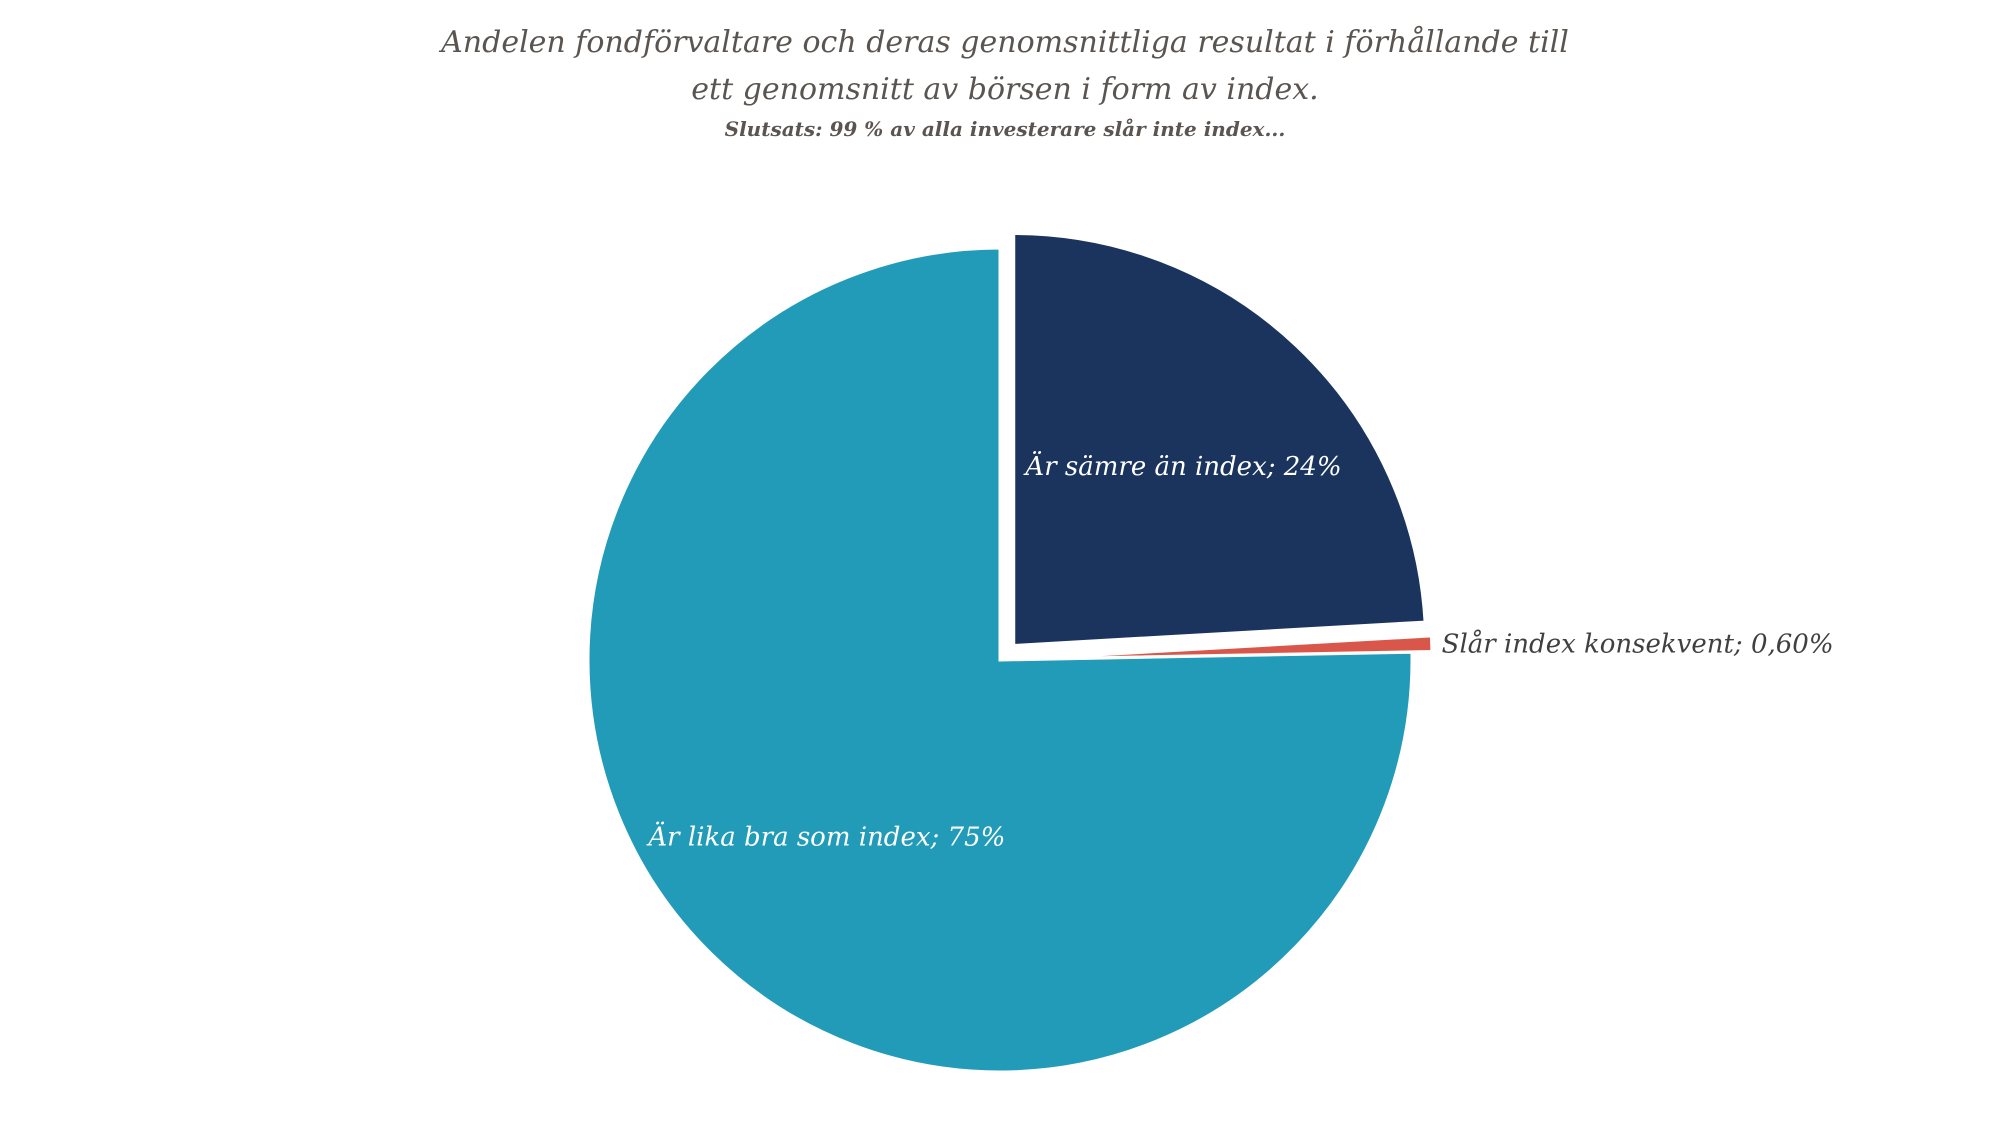 This screenshot has height=1125, width=2000. What do you see at coordinates (1182, 466) in the screenshot?
I see `pie-slice-label-0: Är sämre än index; 24%` at bounding box center [1182, 466].